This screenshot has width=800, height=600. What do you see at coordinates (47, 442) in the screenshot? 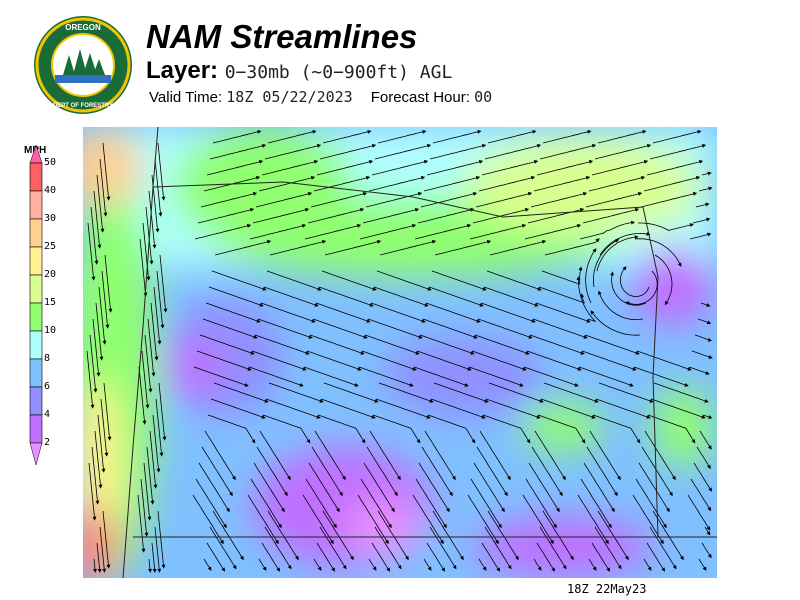
I see `legend-tick: 2` at bounding box center [47, 442].